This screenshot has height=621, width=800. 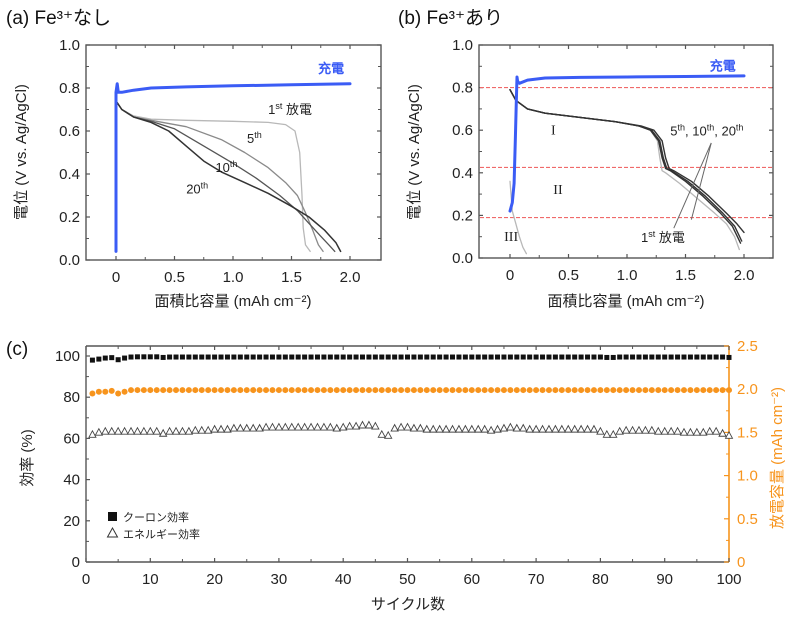 I want to click on y-tick-label: 0.4, so click(x=69, y=174).